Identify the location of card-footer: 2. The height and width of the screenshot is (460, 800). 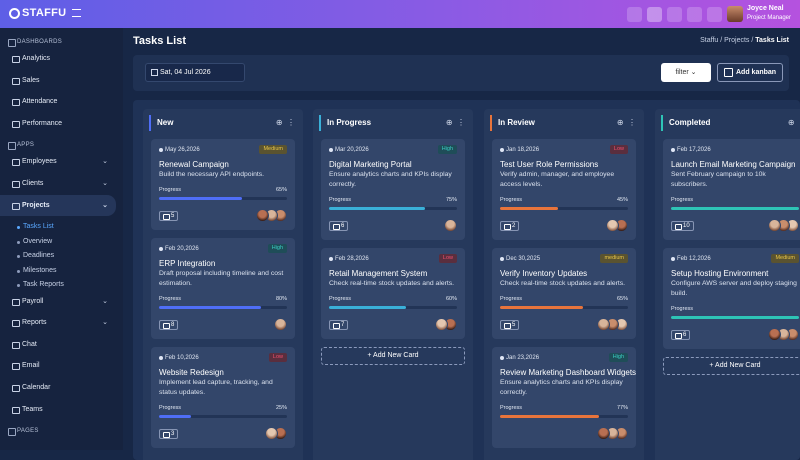
(564, 226).